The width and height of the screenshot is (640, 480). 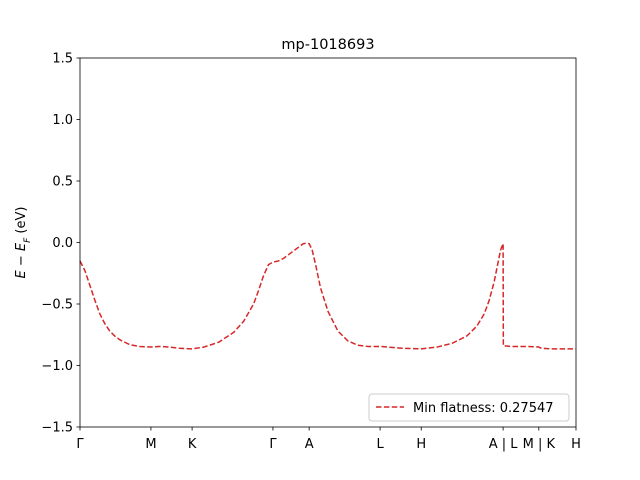 I want to click on x-tick-label: L, so click(x=380, y=444).